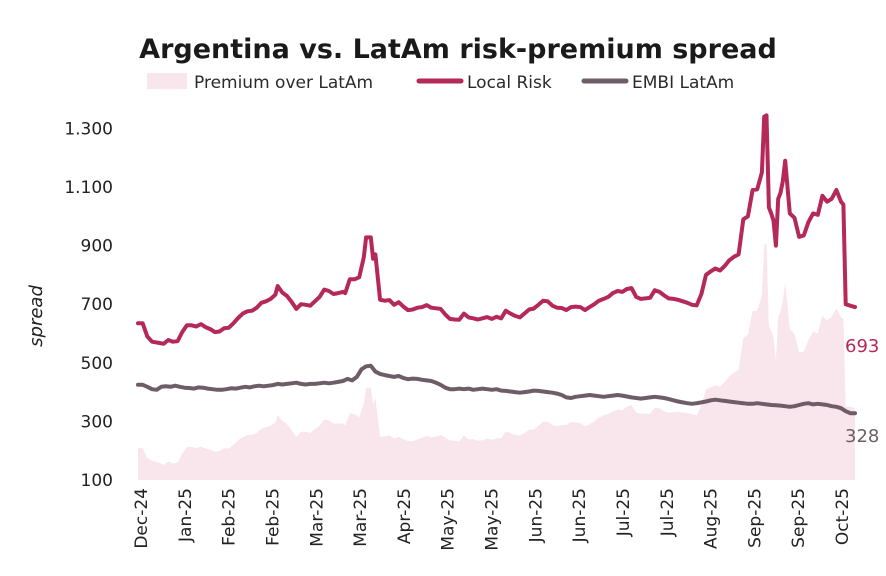 This screenshot has height=576, width=886. What do you see at coordinates (97, 305) in the screenshot?
I see `y-tick-label: 700` at bounding box center [97, 305].